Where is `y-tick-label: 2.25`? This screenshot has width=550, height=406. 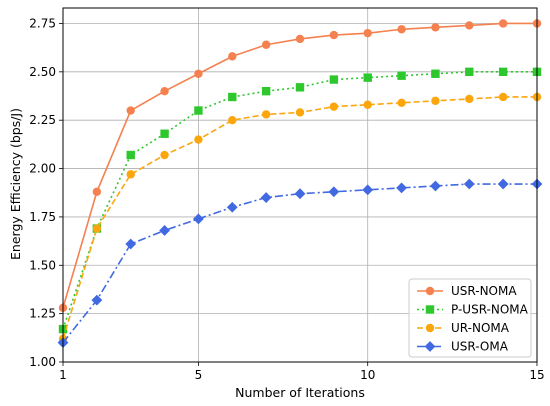
y-tick-label: 2.25 is located at coordinates (42, 120).